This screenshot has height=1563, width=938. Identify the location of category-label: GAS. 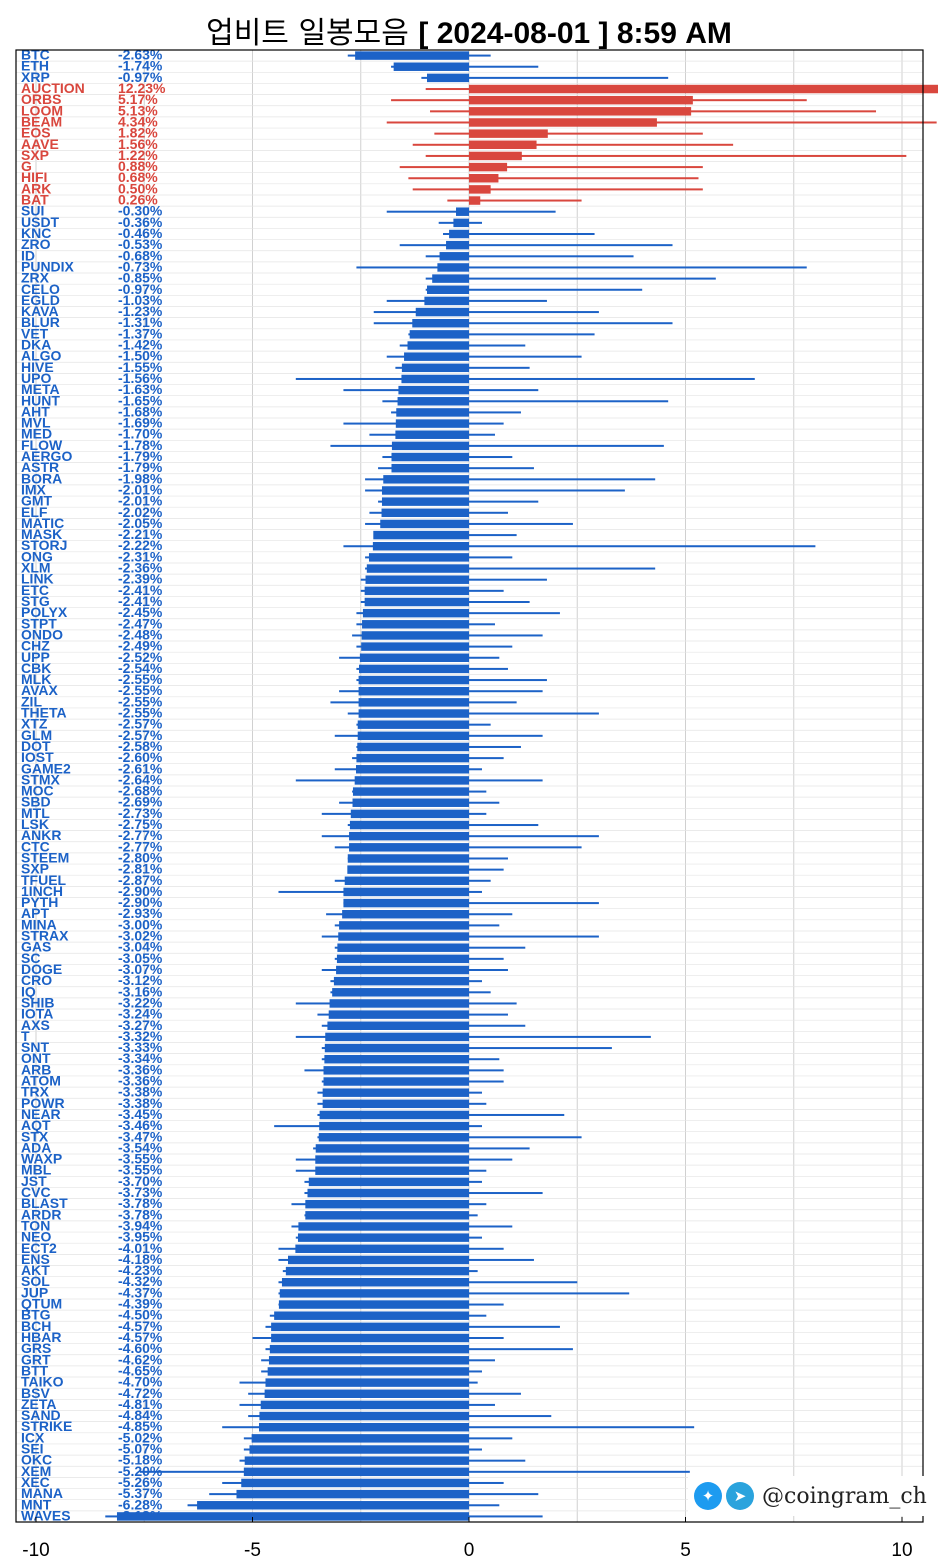
(36, 947).